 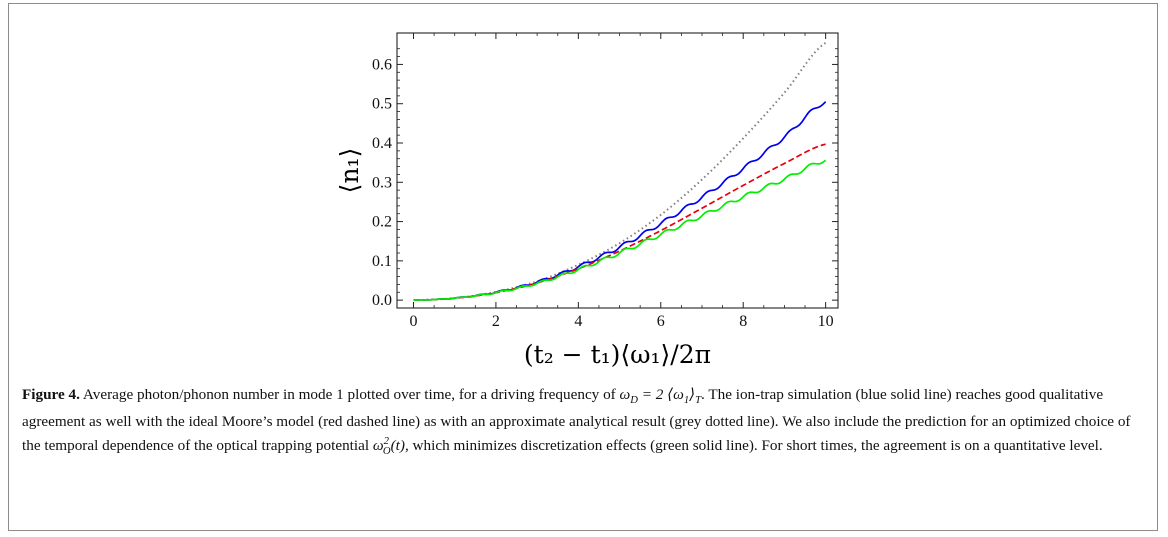 What do you see at coordinates (382, 143) in the screenshot?
I see `y-tick-label: 0.4` at bounding box center [382, 143].